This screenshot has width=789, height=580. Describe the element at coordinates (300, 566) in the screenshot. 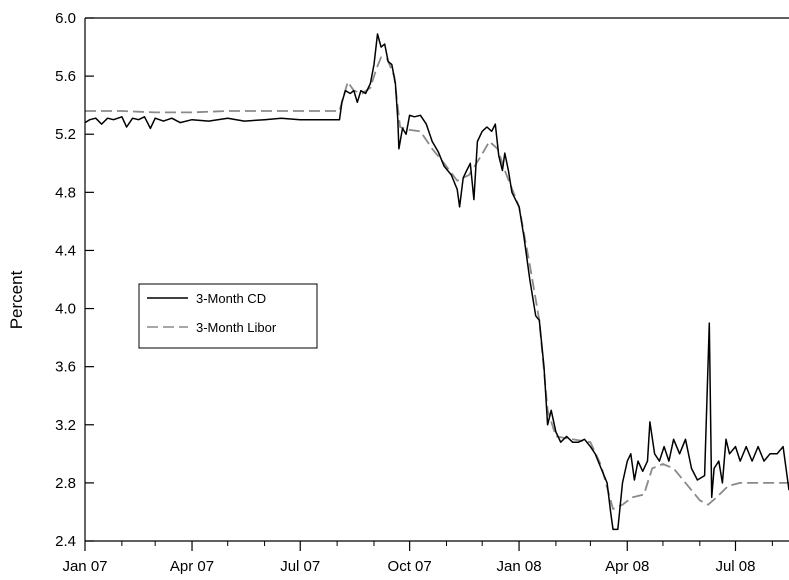

I see `x-tick-label: Jul 07` at that location.